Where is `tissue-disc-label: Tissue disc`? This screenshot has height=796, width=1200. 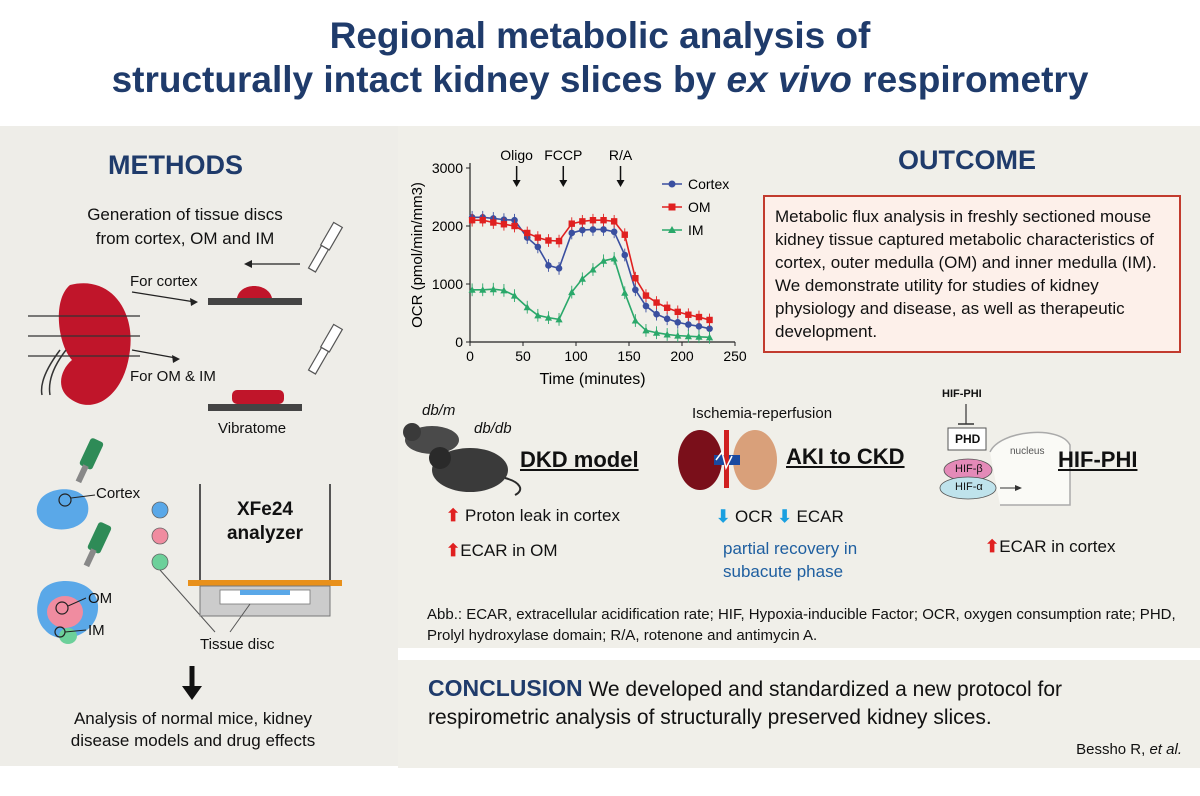
tissue-disc-label: Tissue disc is located at coordinates (237, 644).